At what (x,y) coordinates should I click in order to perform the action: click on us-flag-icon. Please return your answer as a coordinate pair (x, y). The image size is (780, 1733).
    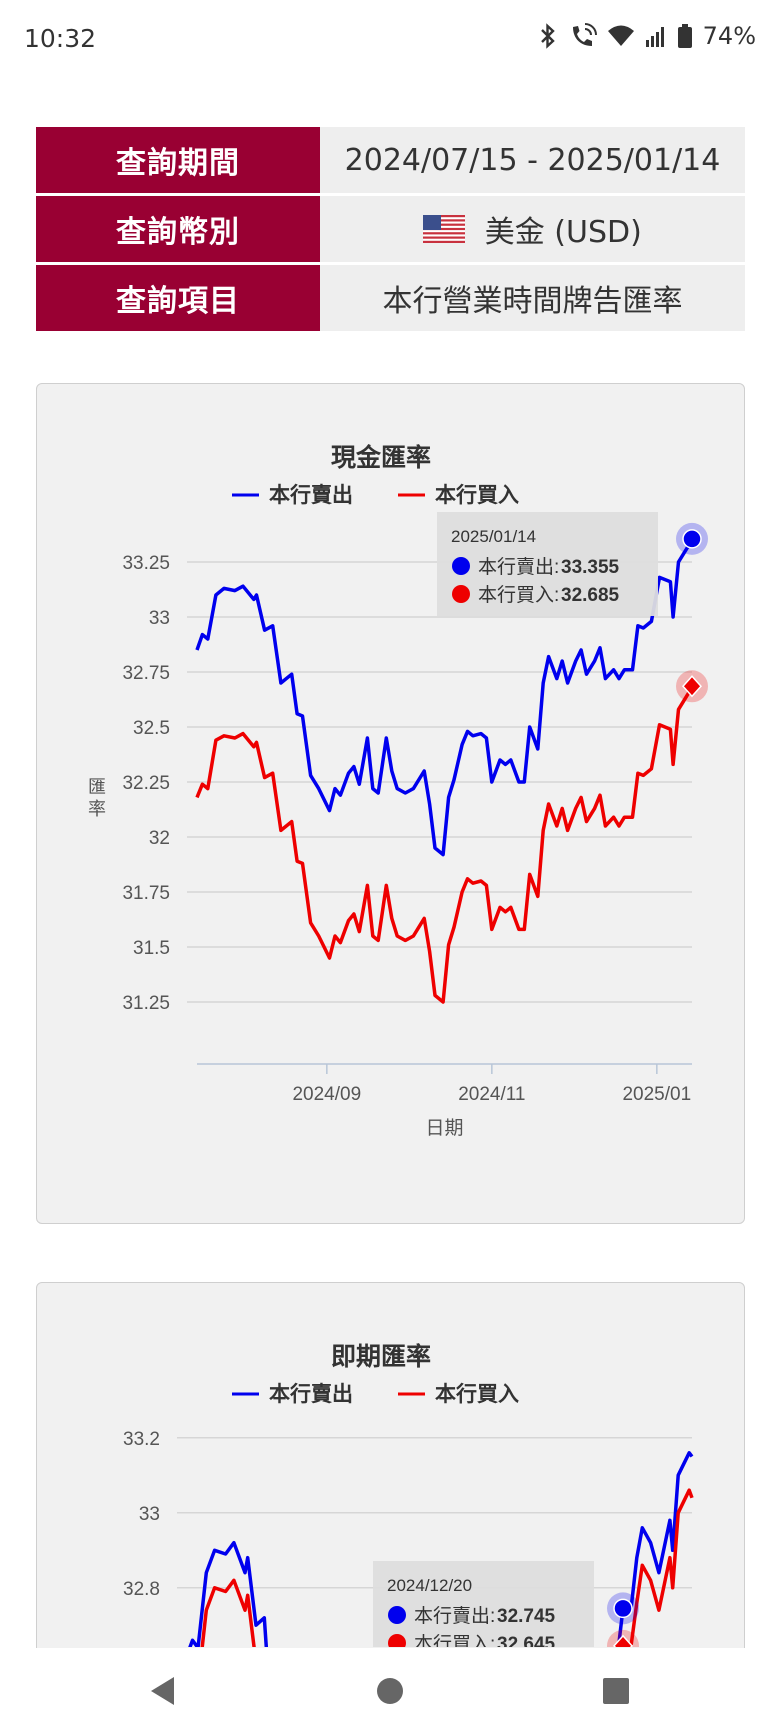
    Looking at the image, I should click on (444, 233).